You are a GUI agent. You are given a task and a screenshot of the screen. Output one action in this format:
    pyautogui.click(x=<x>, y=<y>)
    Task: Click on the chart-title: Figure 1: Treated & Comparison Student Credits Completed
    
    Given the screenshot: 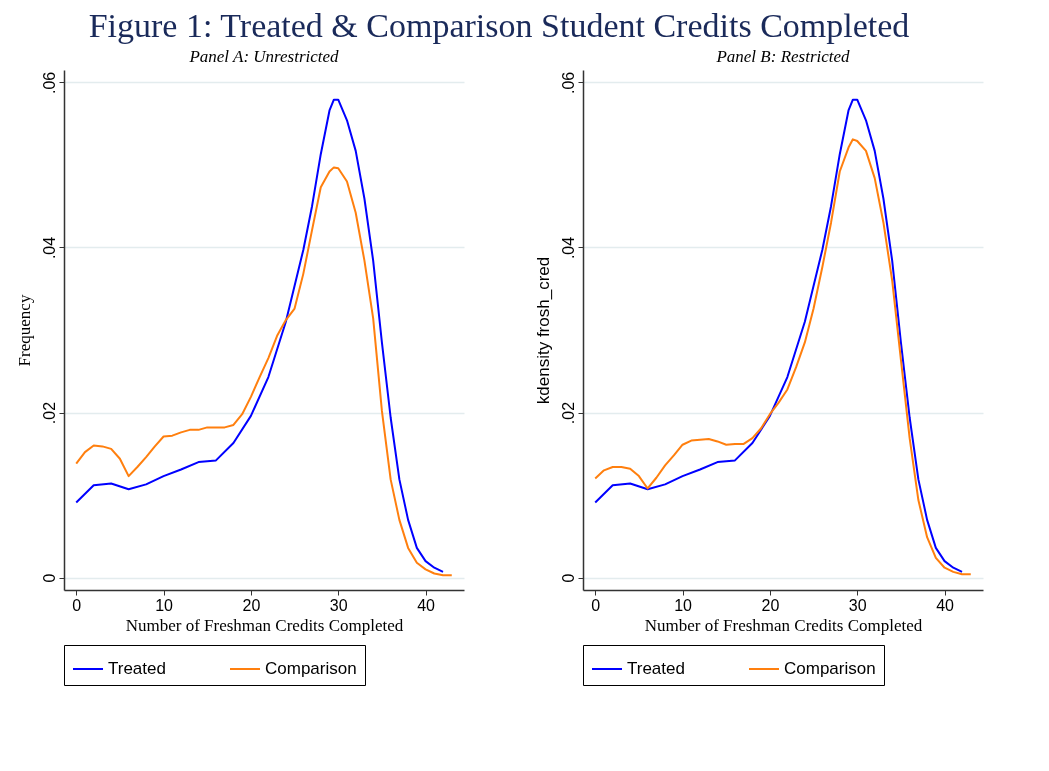 What is the action you would take?
    pyautogui.click(x=499, y=25)
    